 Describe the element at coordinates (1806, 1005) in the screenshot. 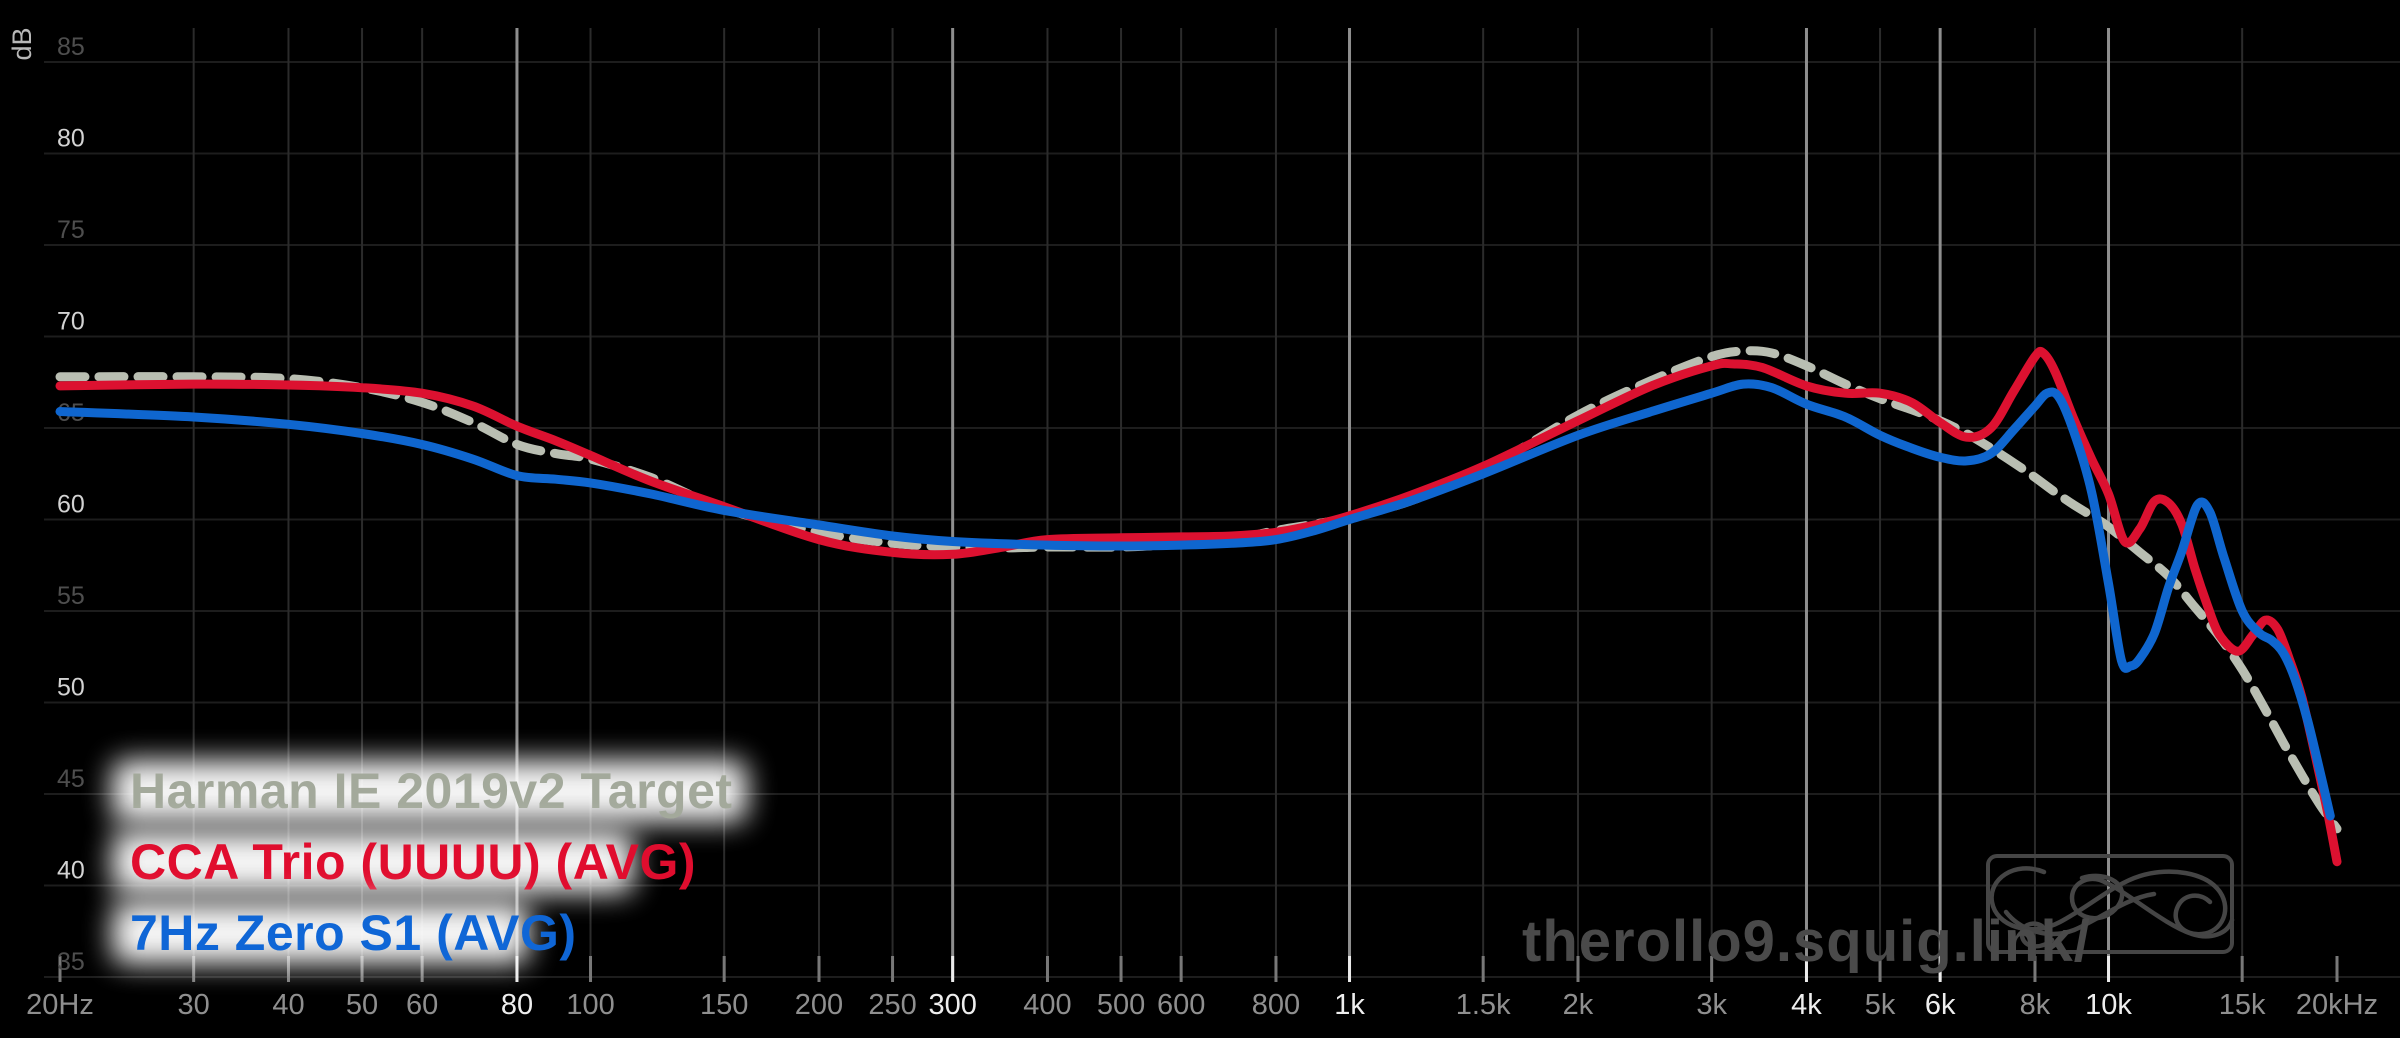

I see `x-axis-label-4k: 4k` at that location.